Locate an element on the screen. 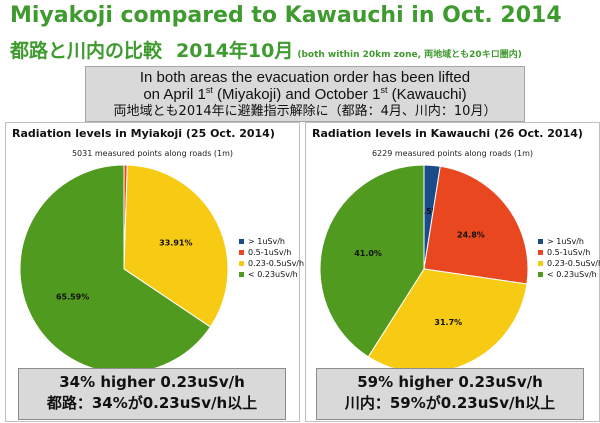 This screenshot has width=600, height=423. title-note: (both within 20km zone, 両地域とも20キロ圏内) is located at coordinates (409, 55).